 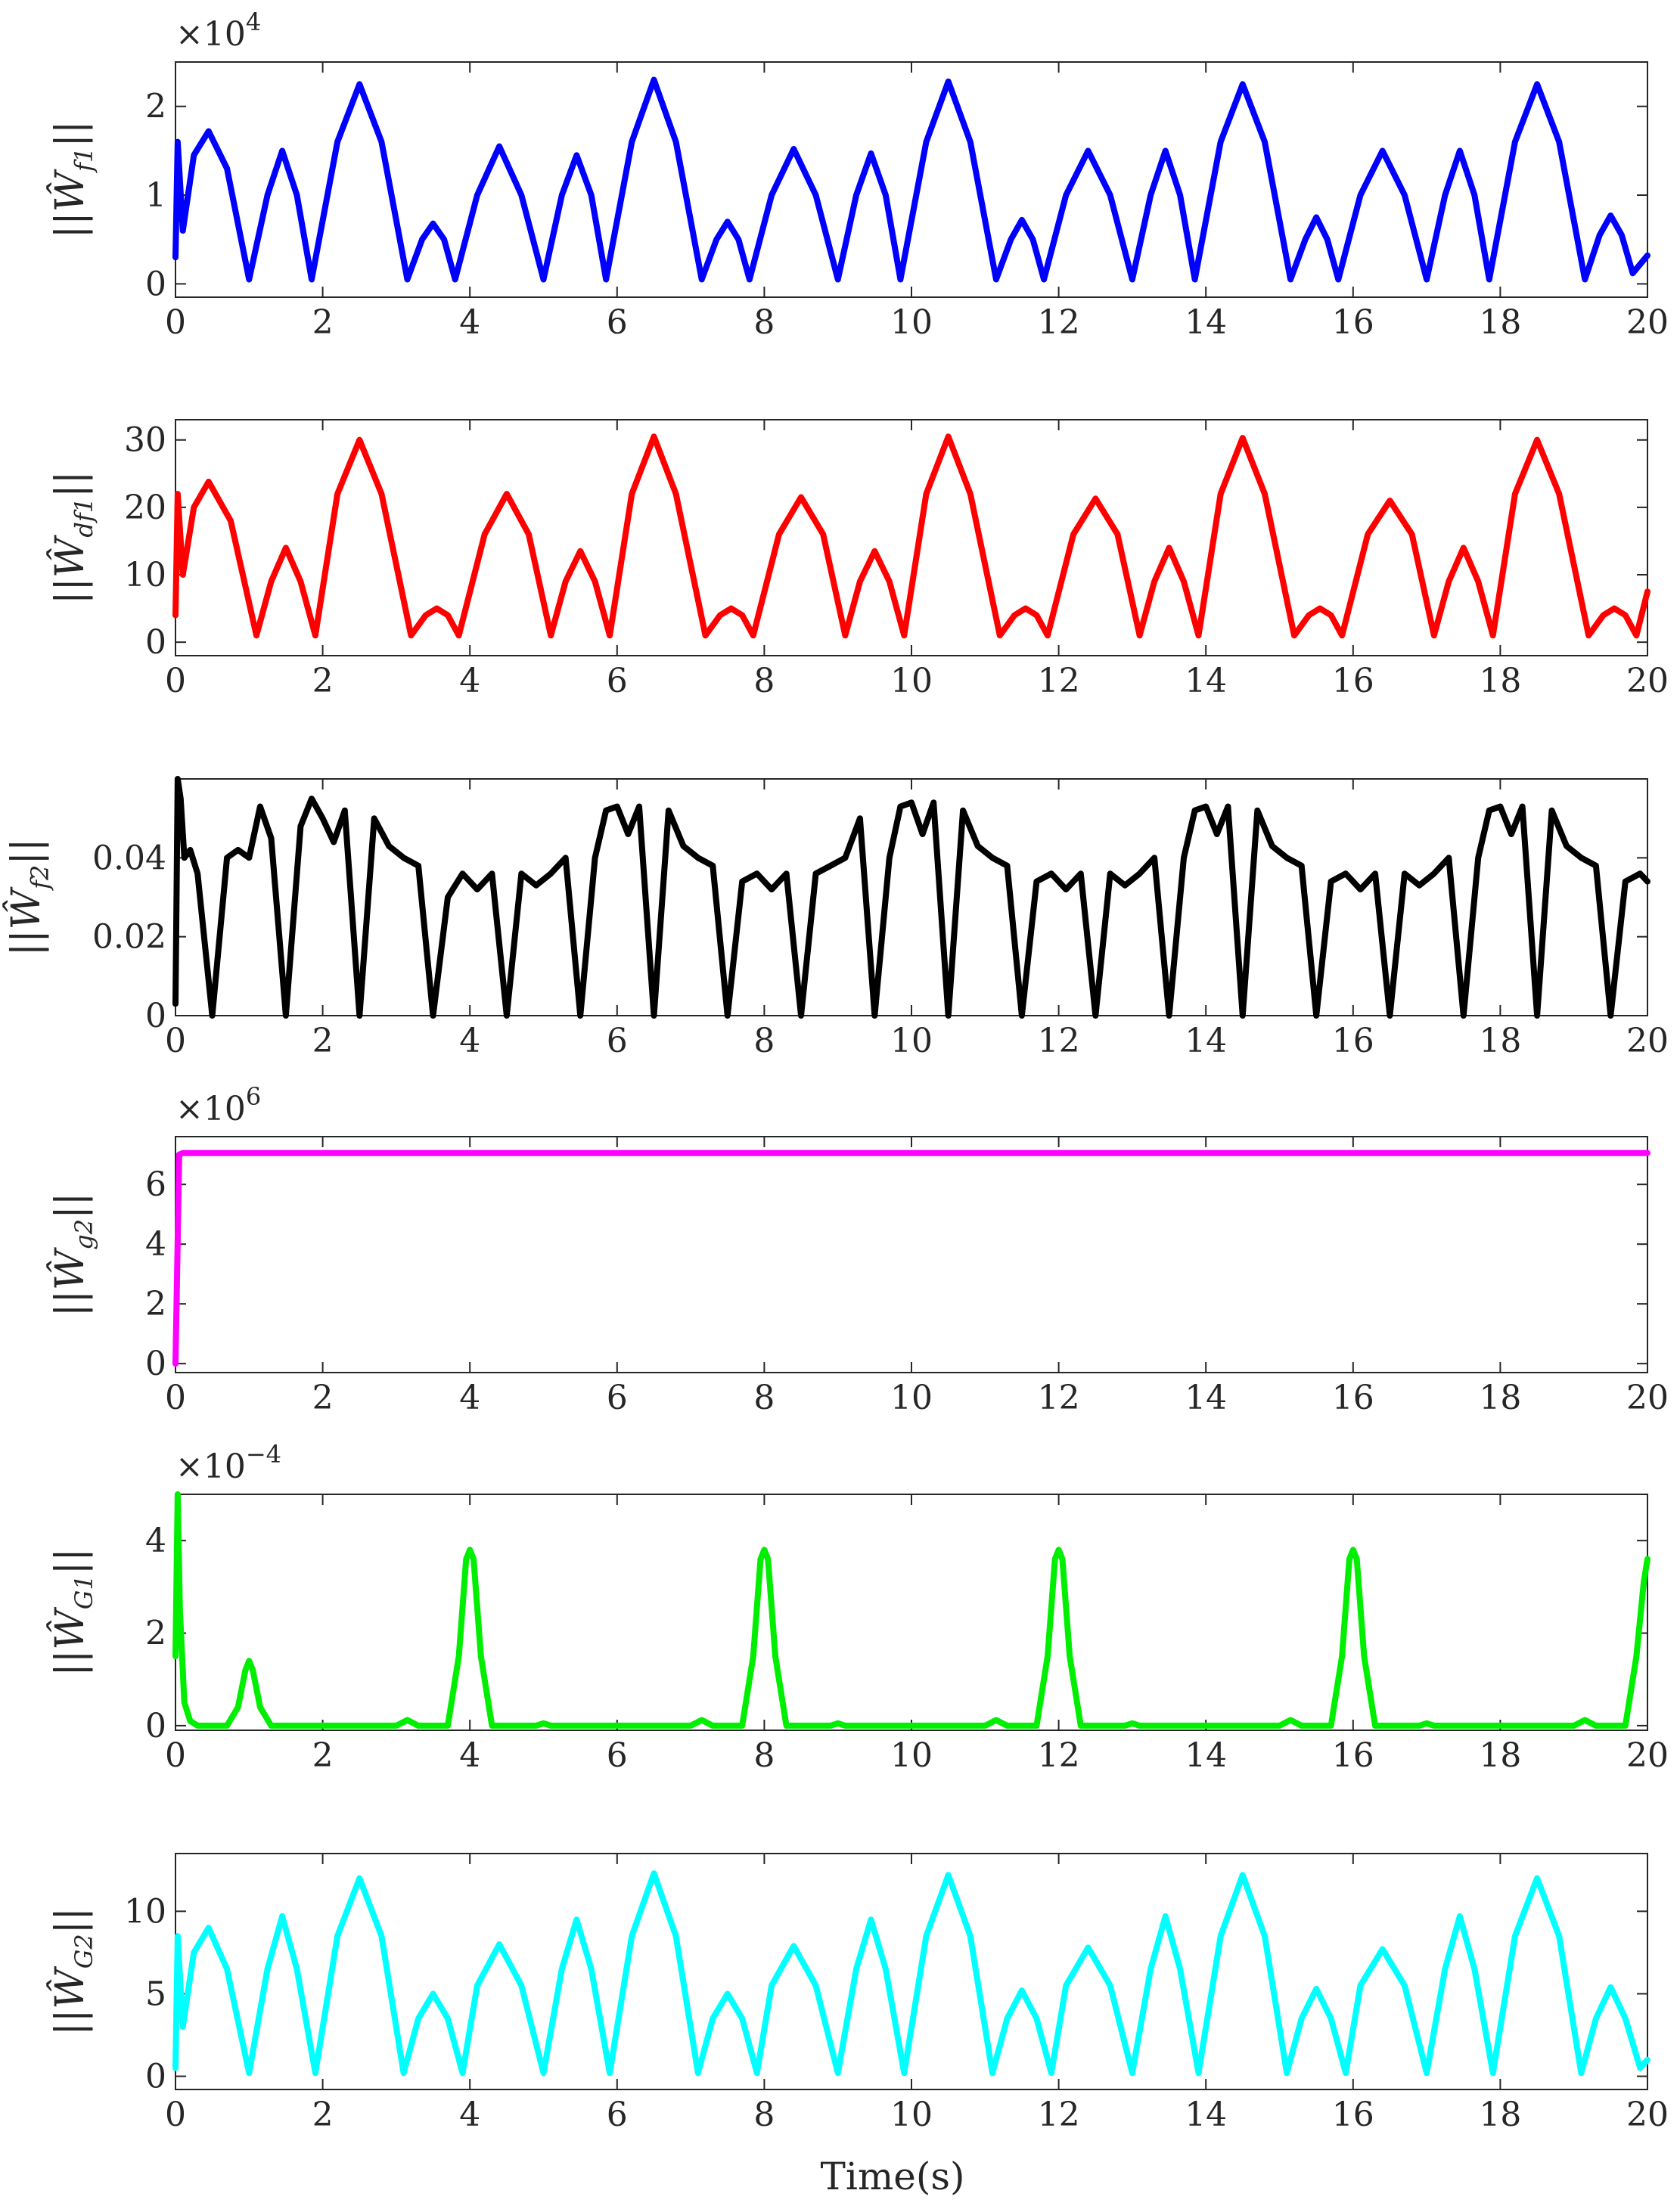 I want to click on y-axis-label: ||Ŵdf1||, so click(x=72, y=538).